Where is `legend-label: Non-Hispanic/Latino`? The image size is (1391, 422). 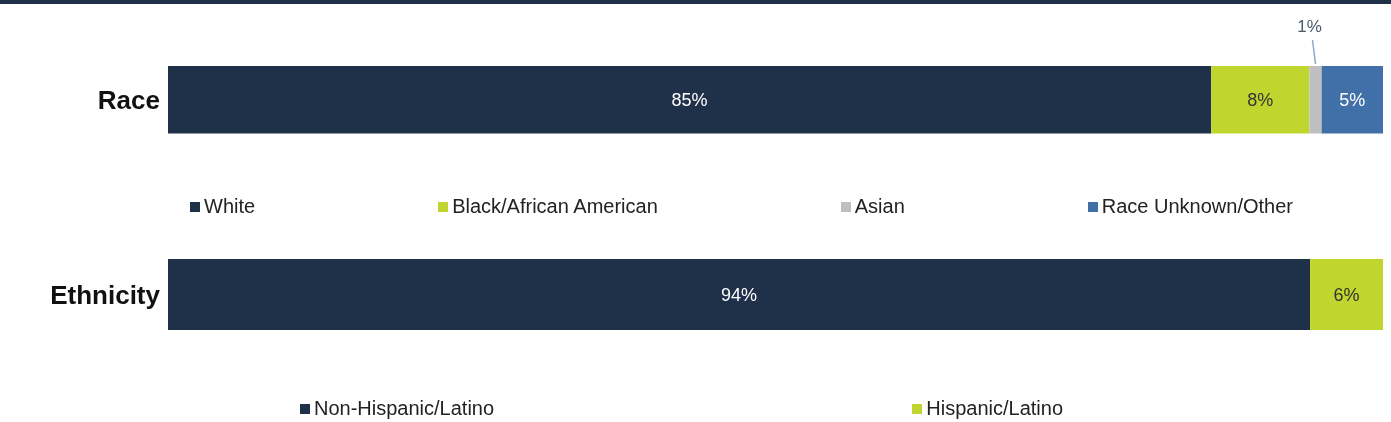
legend-label: Non-Hispanic/Latino is located at coordinates (404, 408).